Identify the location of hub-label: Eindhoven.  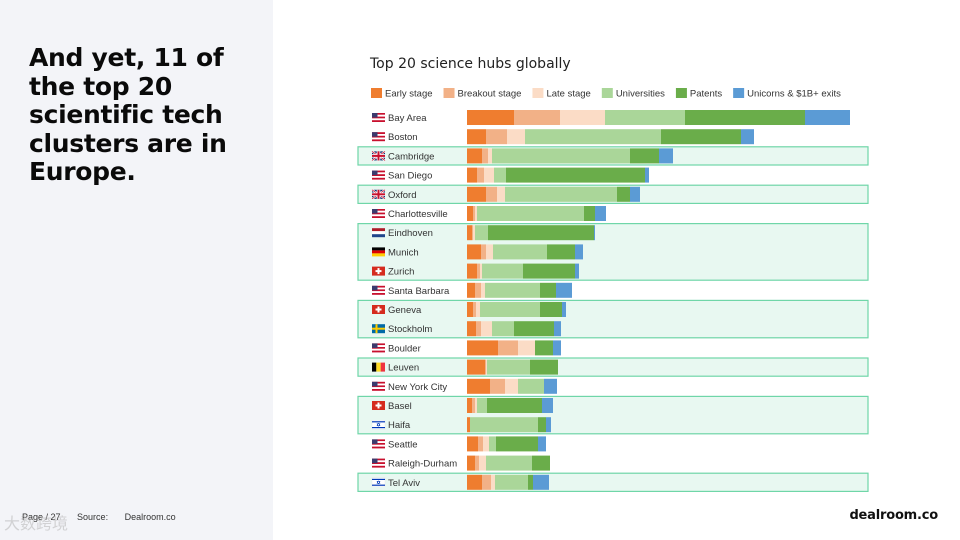
(410, 233).